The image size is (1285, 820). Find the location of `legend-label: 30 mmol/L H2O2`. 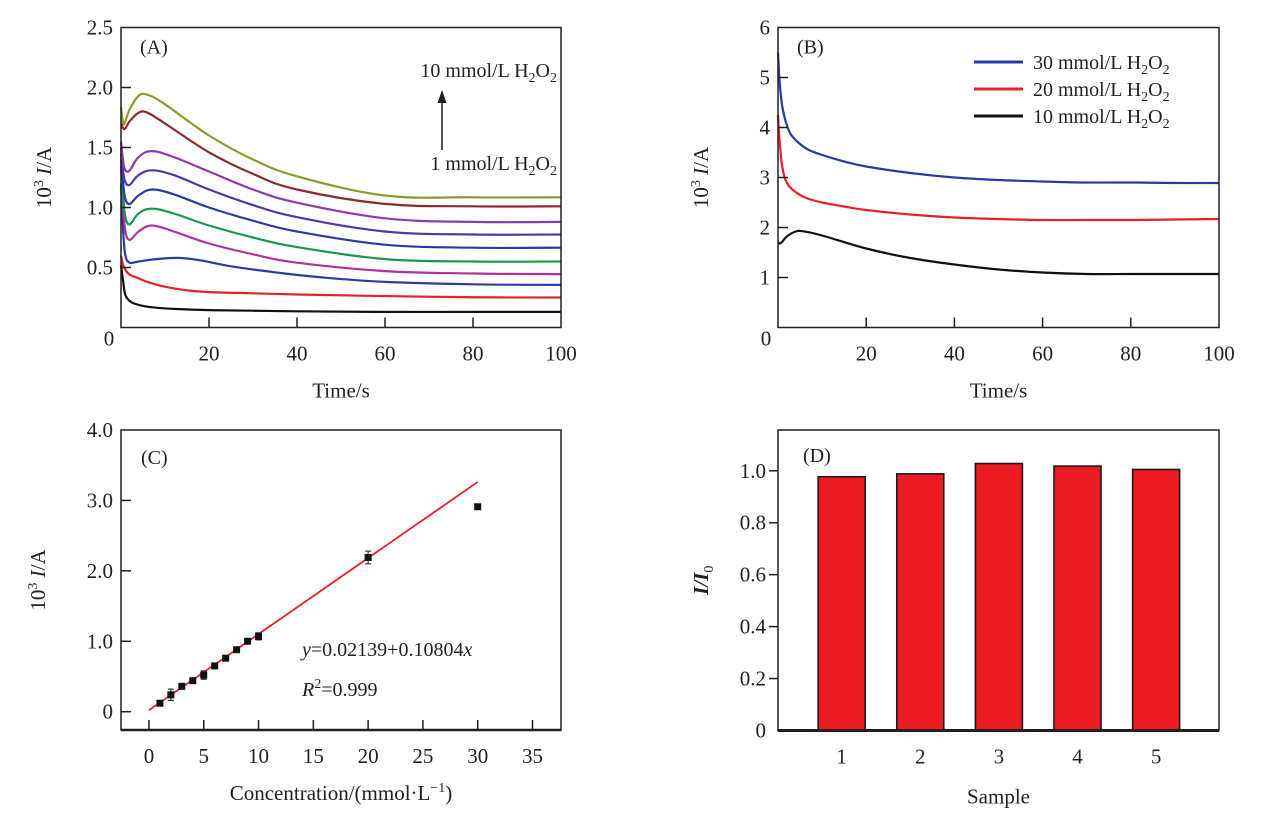

legend-label: 30 mmol/L H2O2 is located at coordinates (1101, 65).